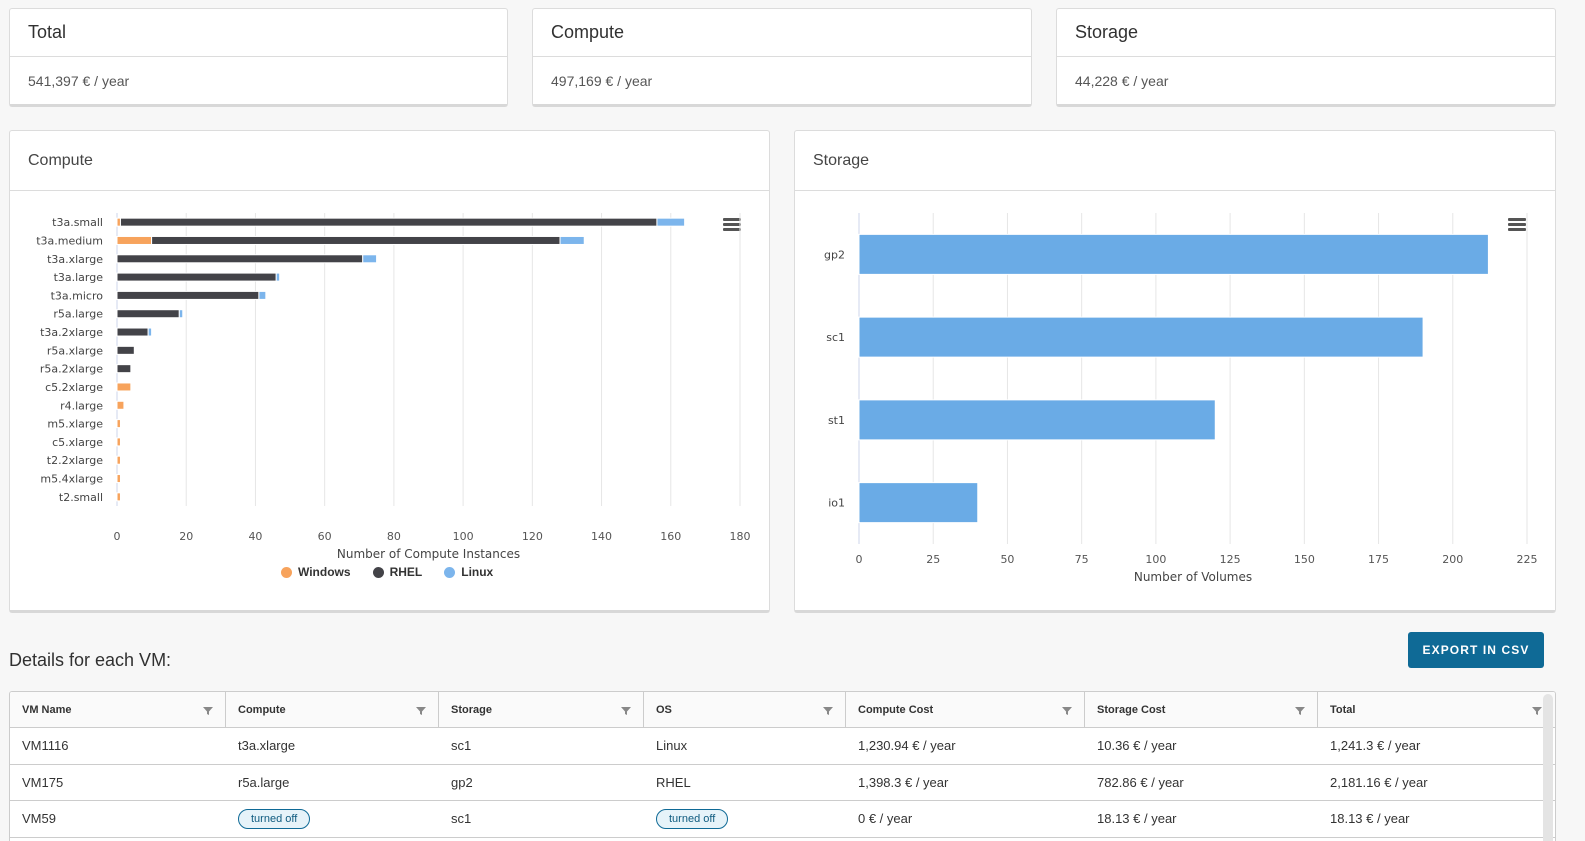 This screenshot has width=1585, height=841. What do you see at coordinates (1378, 559) in the screenshot?
I see `x-tick-label: 175` at bounding box center [1378, 559].